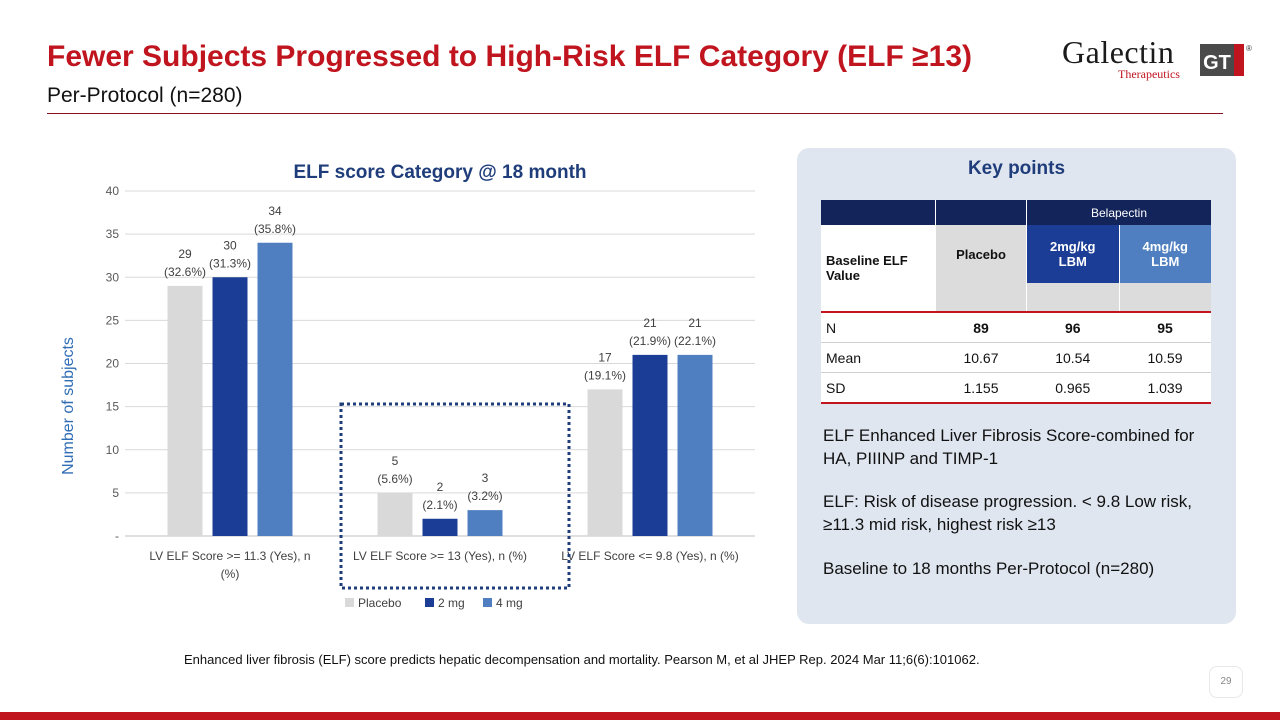  I want to click on data-label-count: 17, so click(605, 357).